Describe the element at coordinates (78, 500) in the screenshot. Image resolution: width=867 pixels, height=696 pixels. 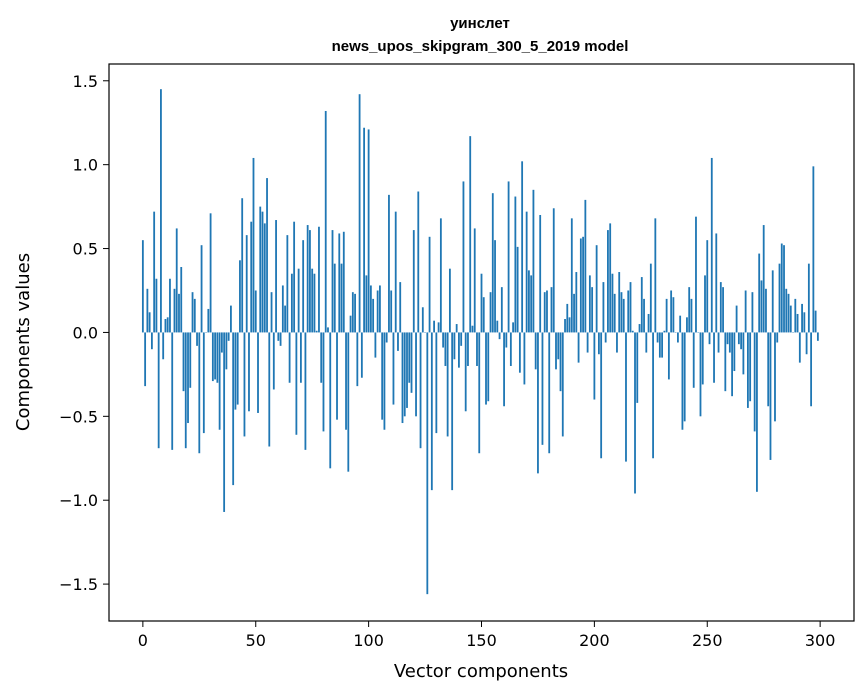
I see `y-tick-label: −1.0` at that location.